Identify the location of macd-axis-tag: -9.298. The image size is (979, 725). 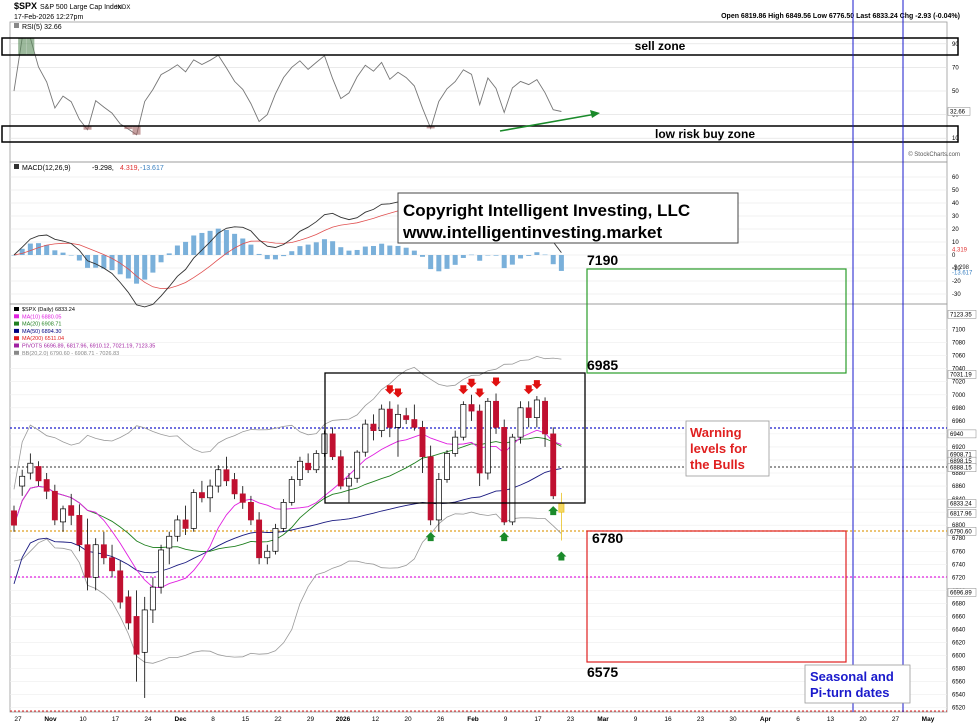
(961, 268).